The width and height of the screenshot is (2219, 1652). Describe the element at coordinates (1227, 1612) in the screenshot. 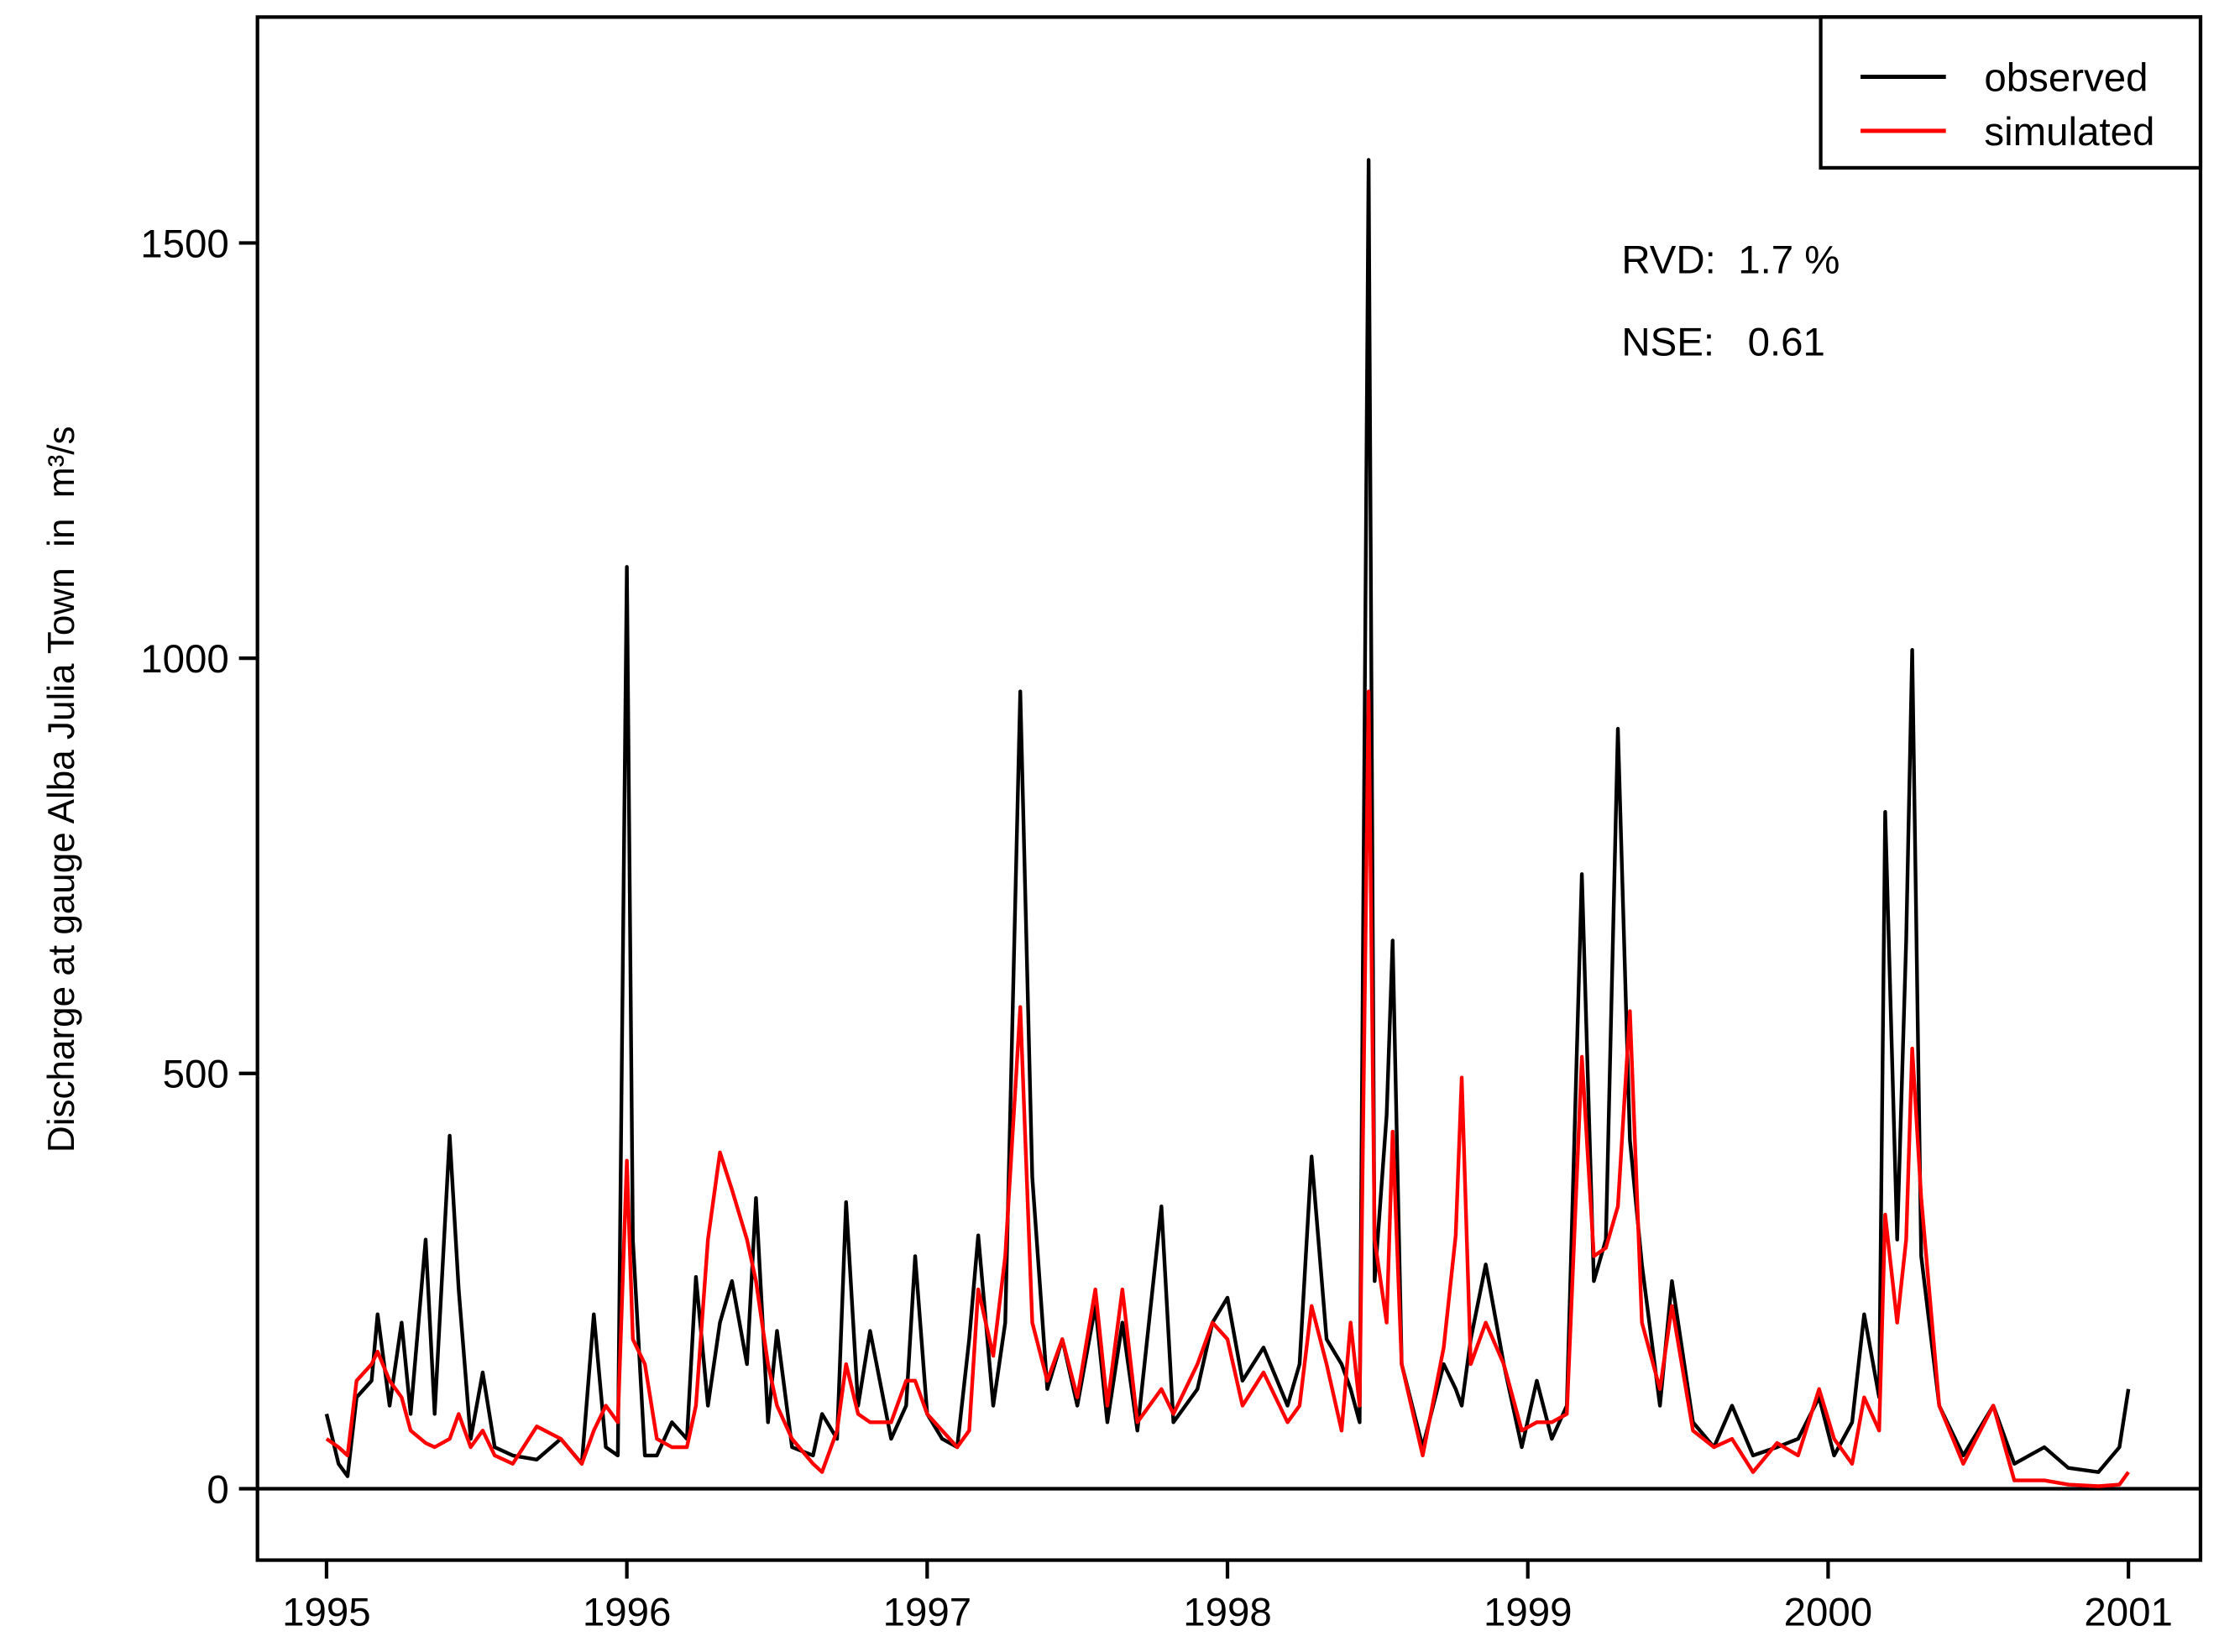

I see `x-tick-label: 1998` at that location.